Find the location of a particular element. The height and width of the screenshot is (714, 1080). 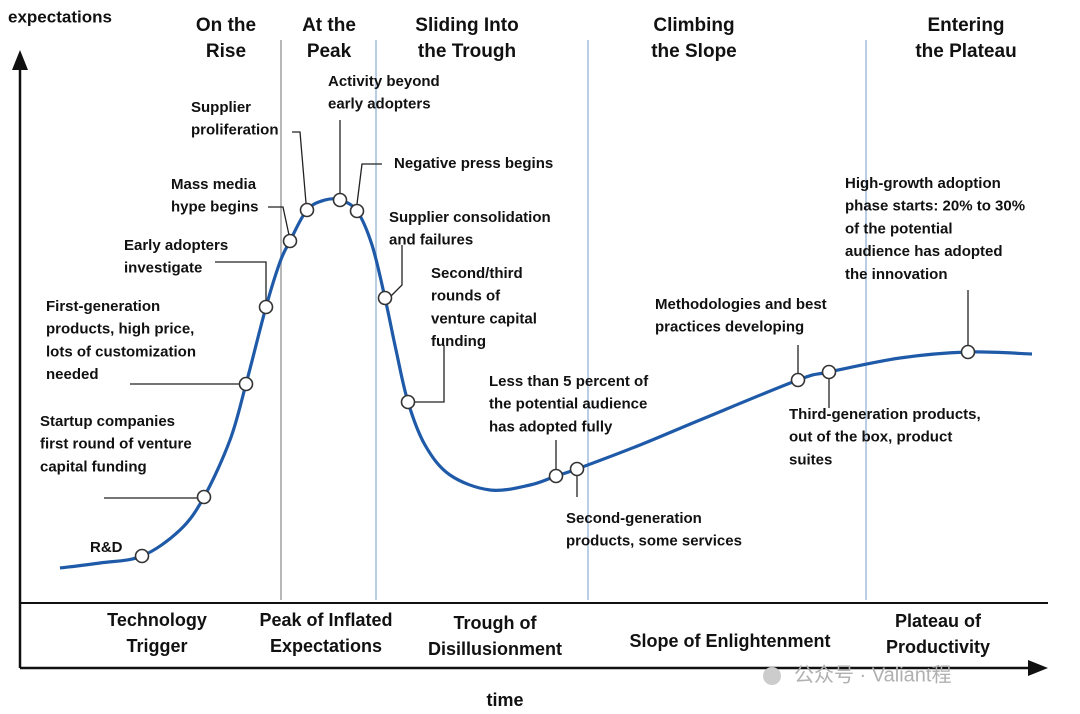

annotation: Supplier consolidation is located at coordinates (470, 217).